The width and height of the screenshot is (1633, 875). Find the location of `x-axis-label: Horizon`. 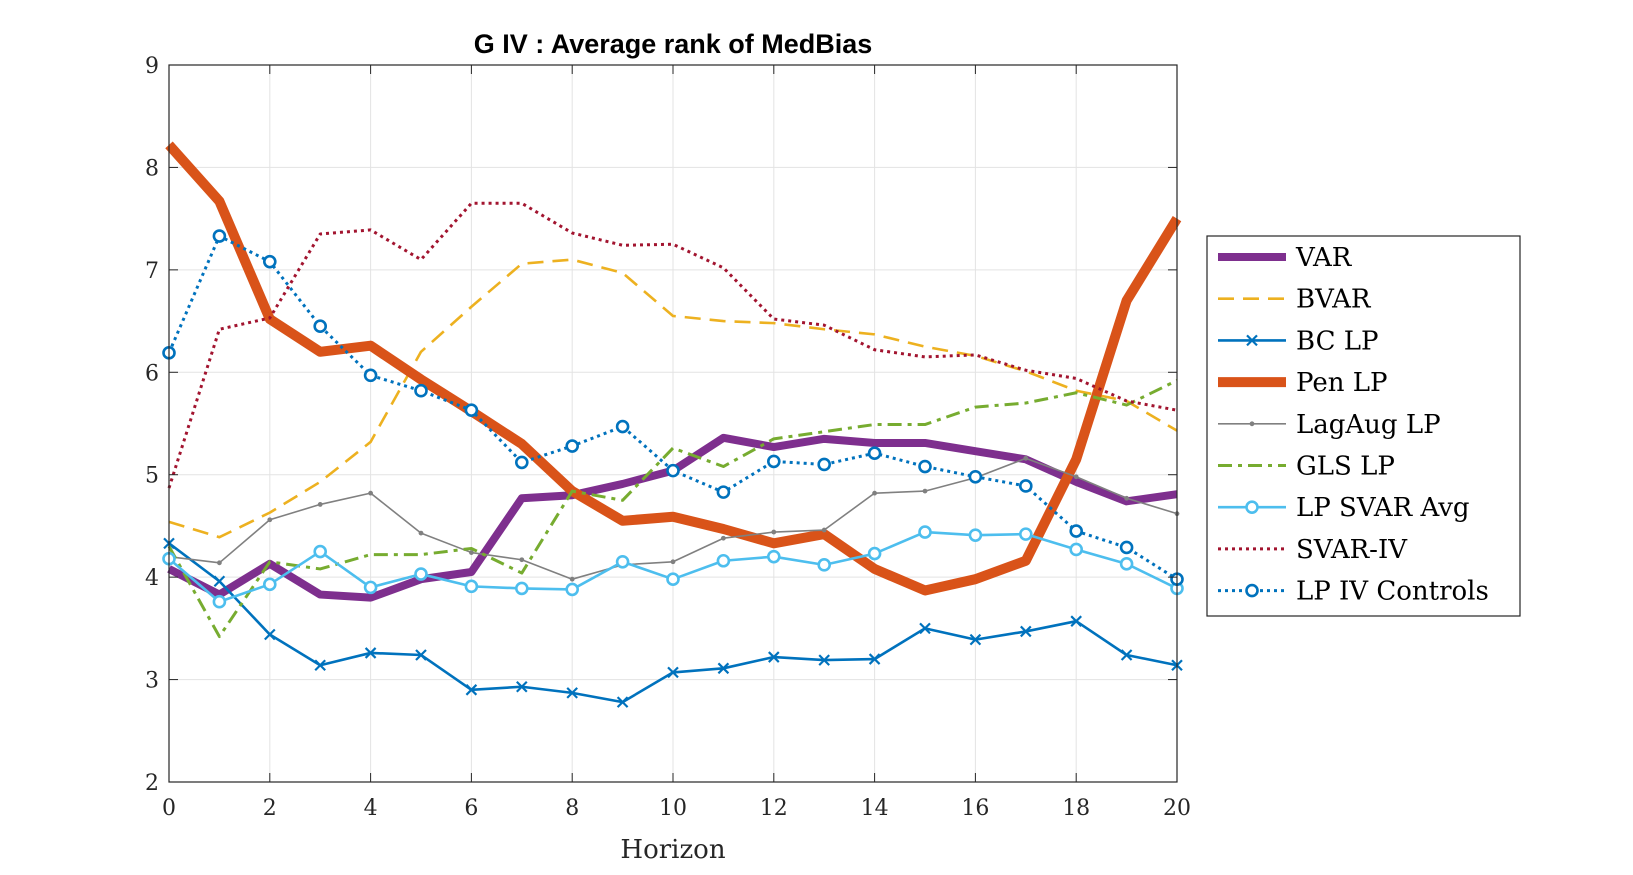

x-axis-label: Horizon is located at coordinates (672, 850).